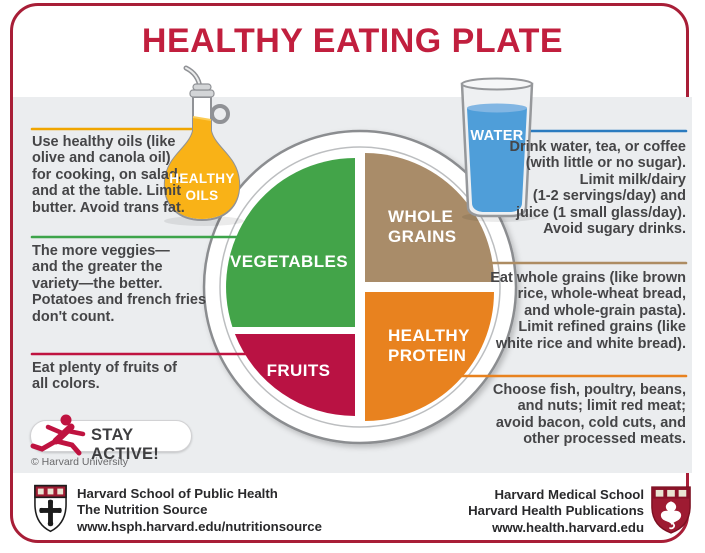 This screenshot has width=705, height=553. Describe the element at coordinates (203, 145) in the screenshot. I see `oil-bottle-icon` at that location.